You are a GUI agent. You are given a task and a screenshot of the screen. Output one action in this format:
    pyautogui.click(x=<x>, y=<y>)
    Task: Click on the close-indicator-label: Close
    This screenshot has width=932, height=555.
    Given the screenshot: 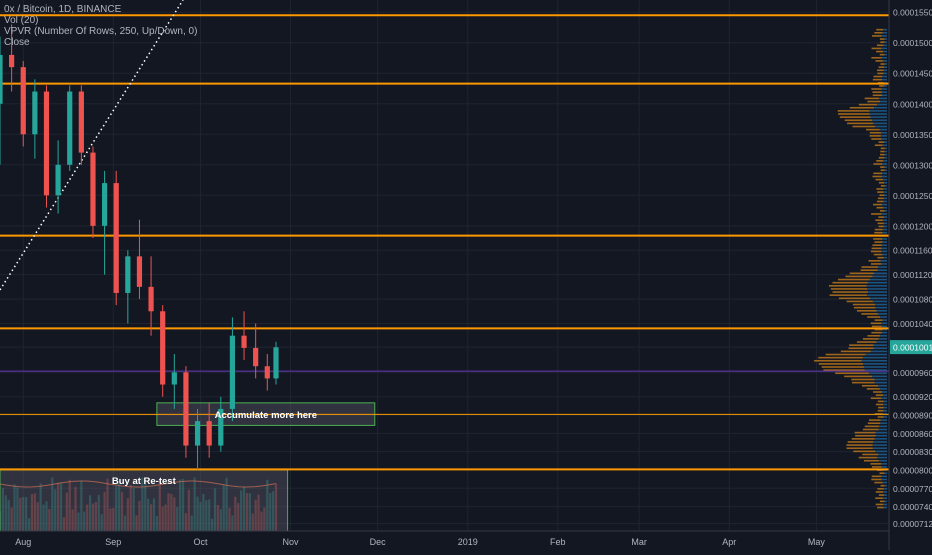 What is the action you would take?
    pyautogui.click(x=17, y=42)
    